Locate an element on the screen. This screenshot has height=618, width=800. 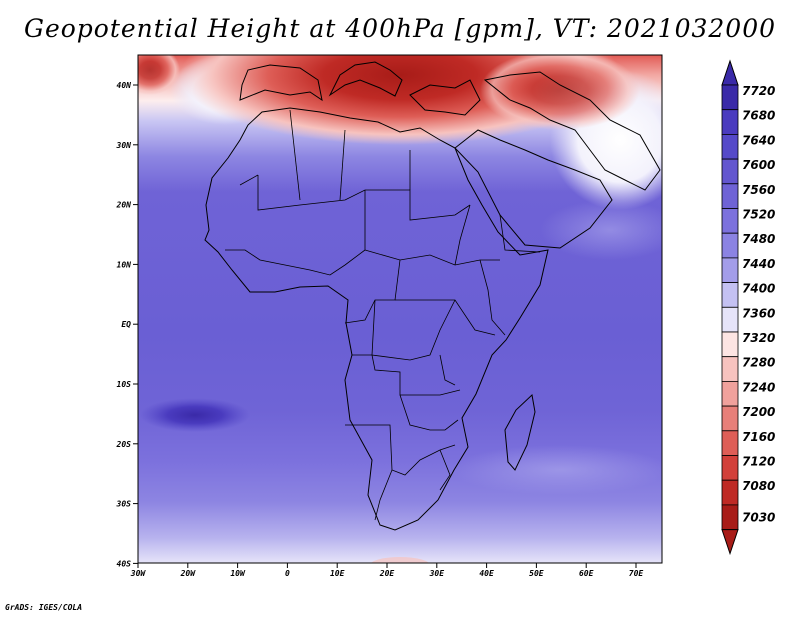
lat-label: 10N is located at coordinates (124, 264).